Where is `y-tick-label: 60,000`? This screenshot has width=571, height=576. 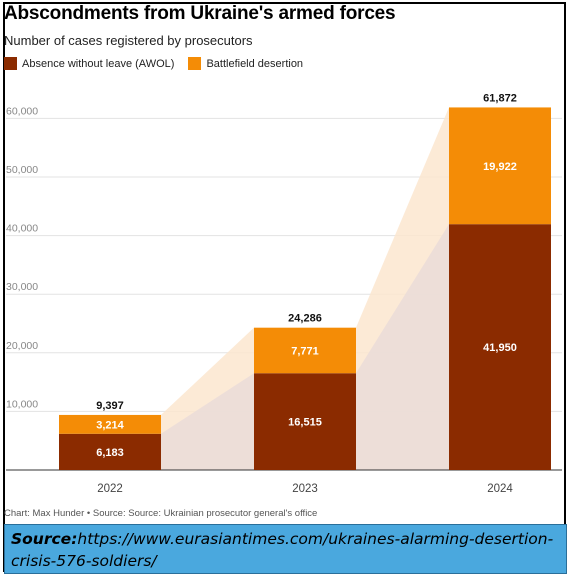
y-tick-label: 60,000 is located at coordinates (22, 111).